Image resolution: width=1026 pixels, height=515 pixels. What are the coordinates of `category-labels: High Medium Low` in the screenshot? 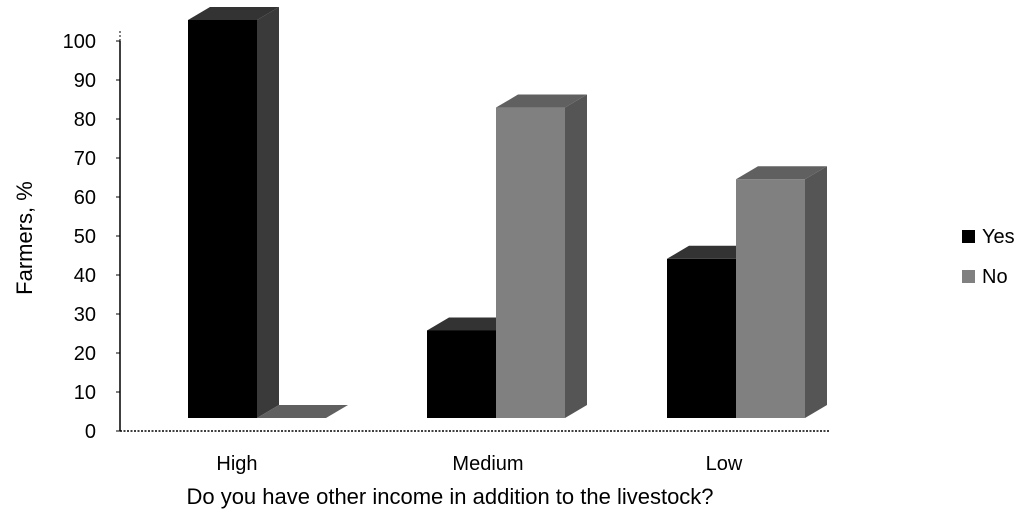 It's located at (479, 464).